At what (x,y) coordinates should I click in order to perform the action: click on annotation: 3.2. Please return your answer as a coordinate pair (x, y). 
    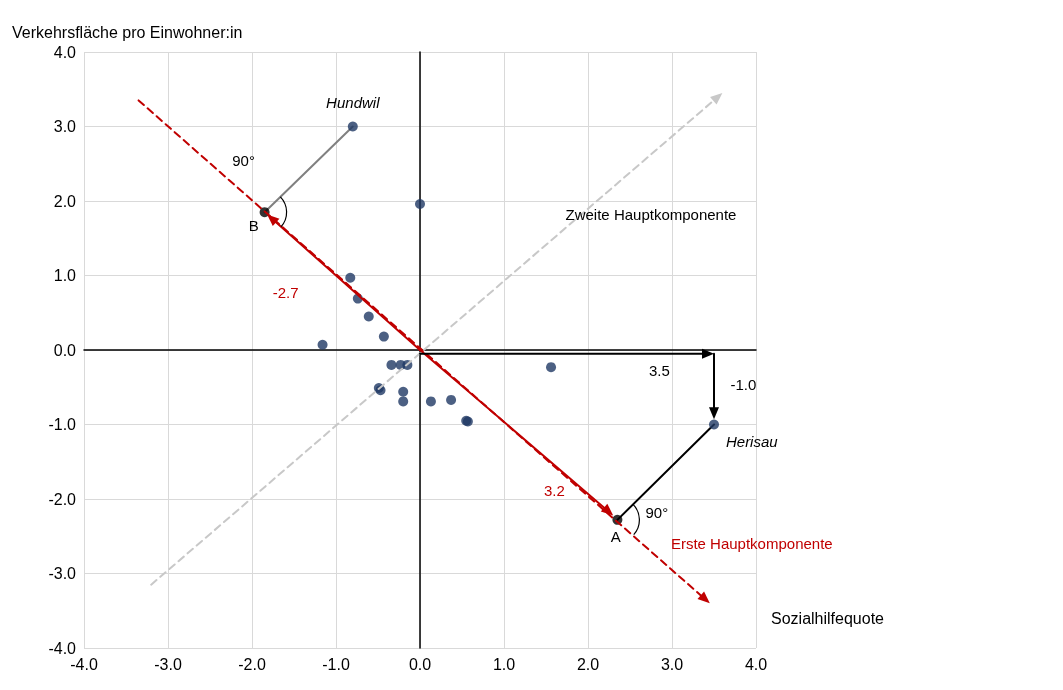
    Looking at the image, I should click on (554, 490).